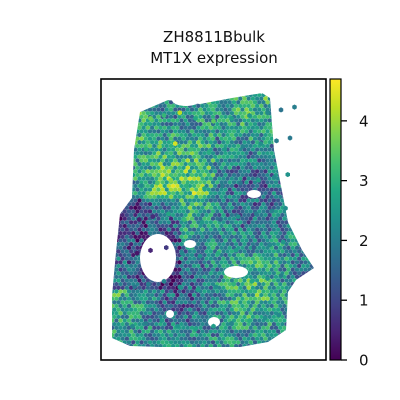 The height and width of the screenshot is (400, 400). Describe the element at coordinates (214, 58) in the screenshot. I see `chart-subtitle: MT1X expression` at that location.